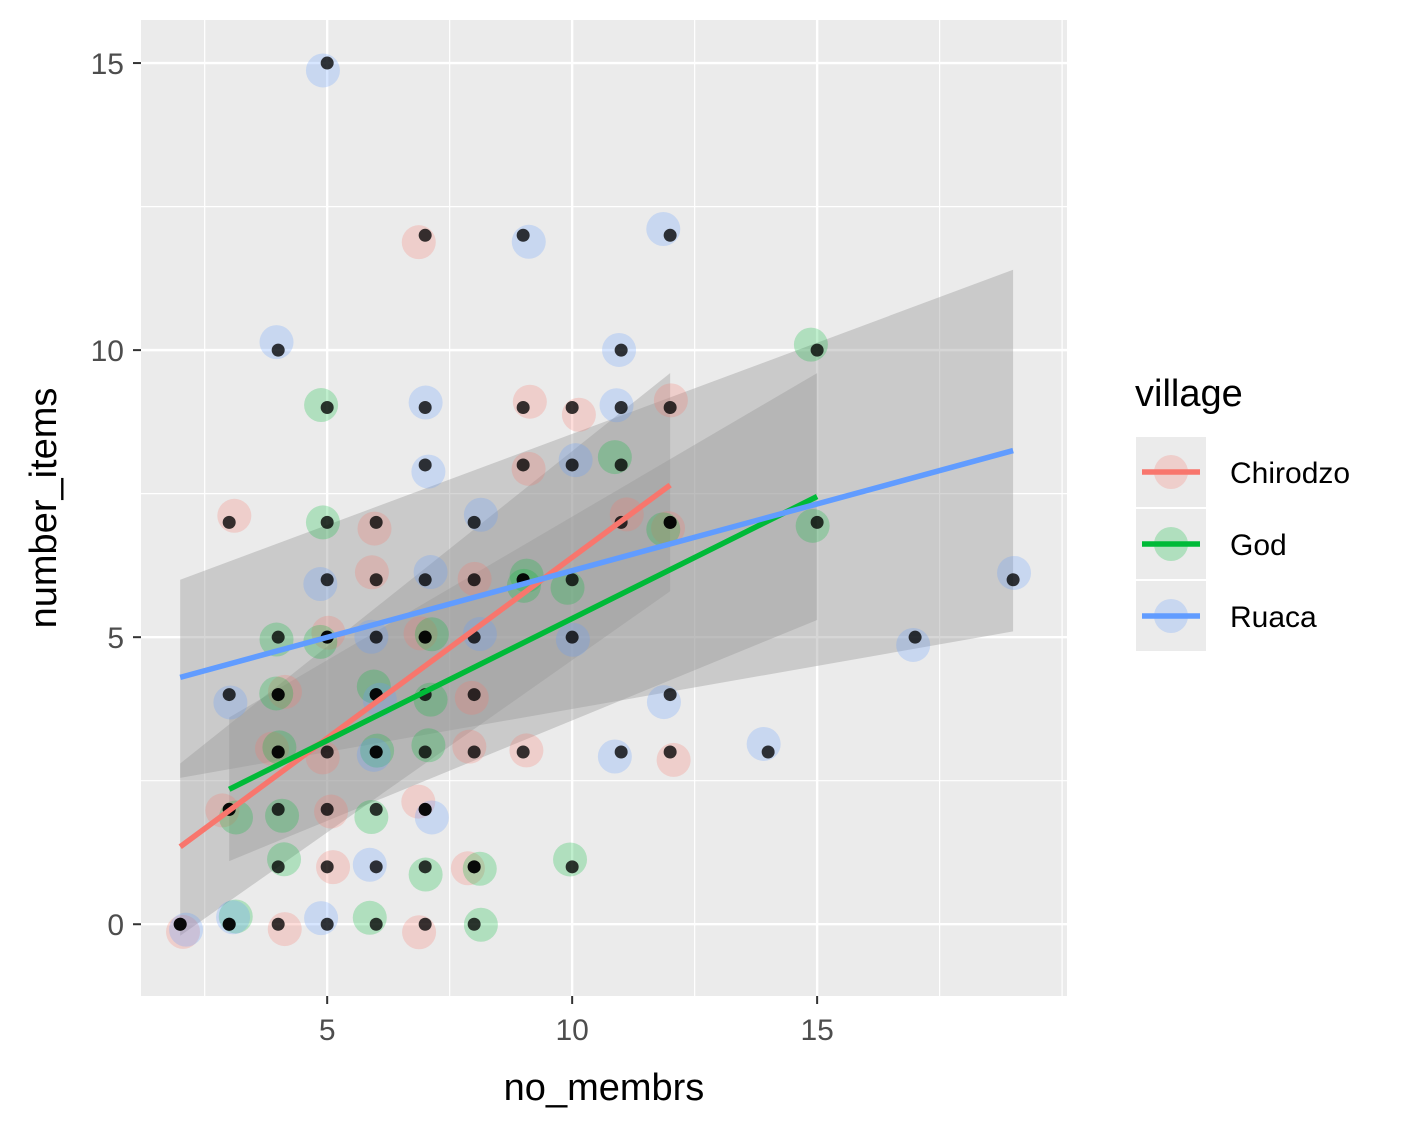 This screenshot has width=1424, height=1139. What do you see at coordinates (115, 638) in the screenshot?
I see `y-tick-label: 5` at bounding box center [115, 638].